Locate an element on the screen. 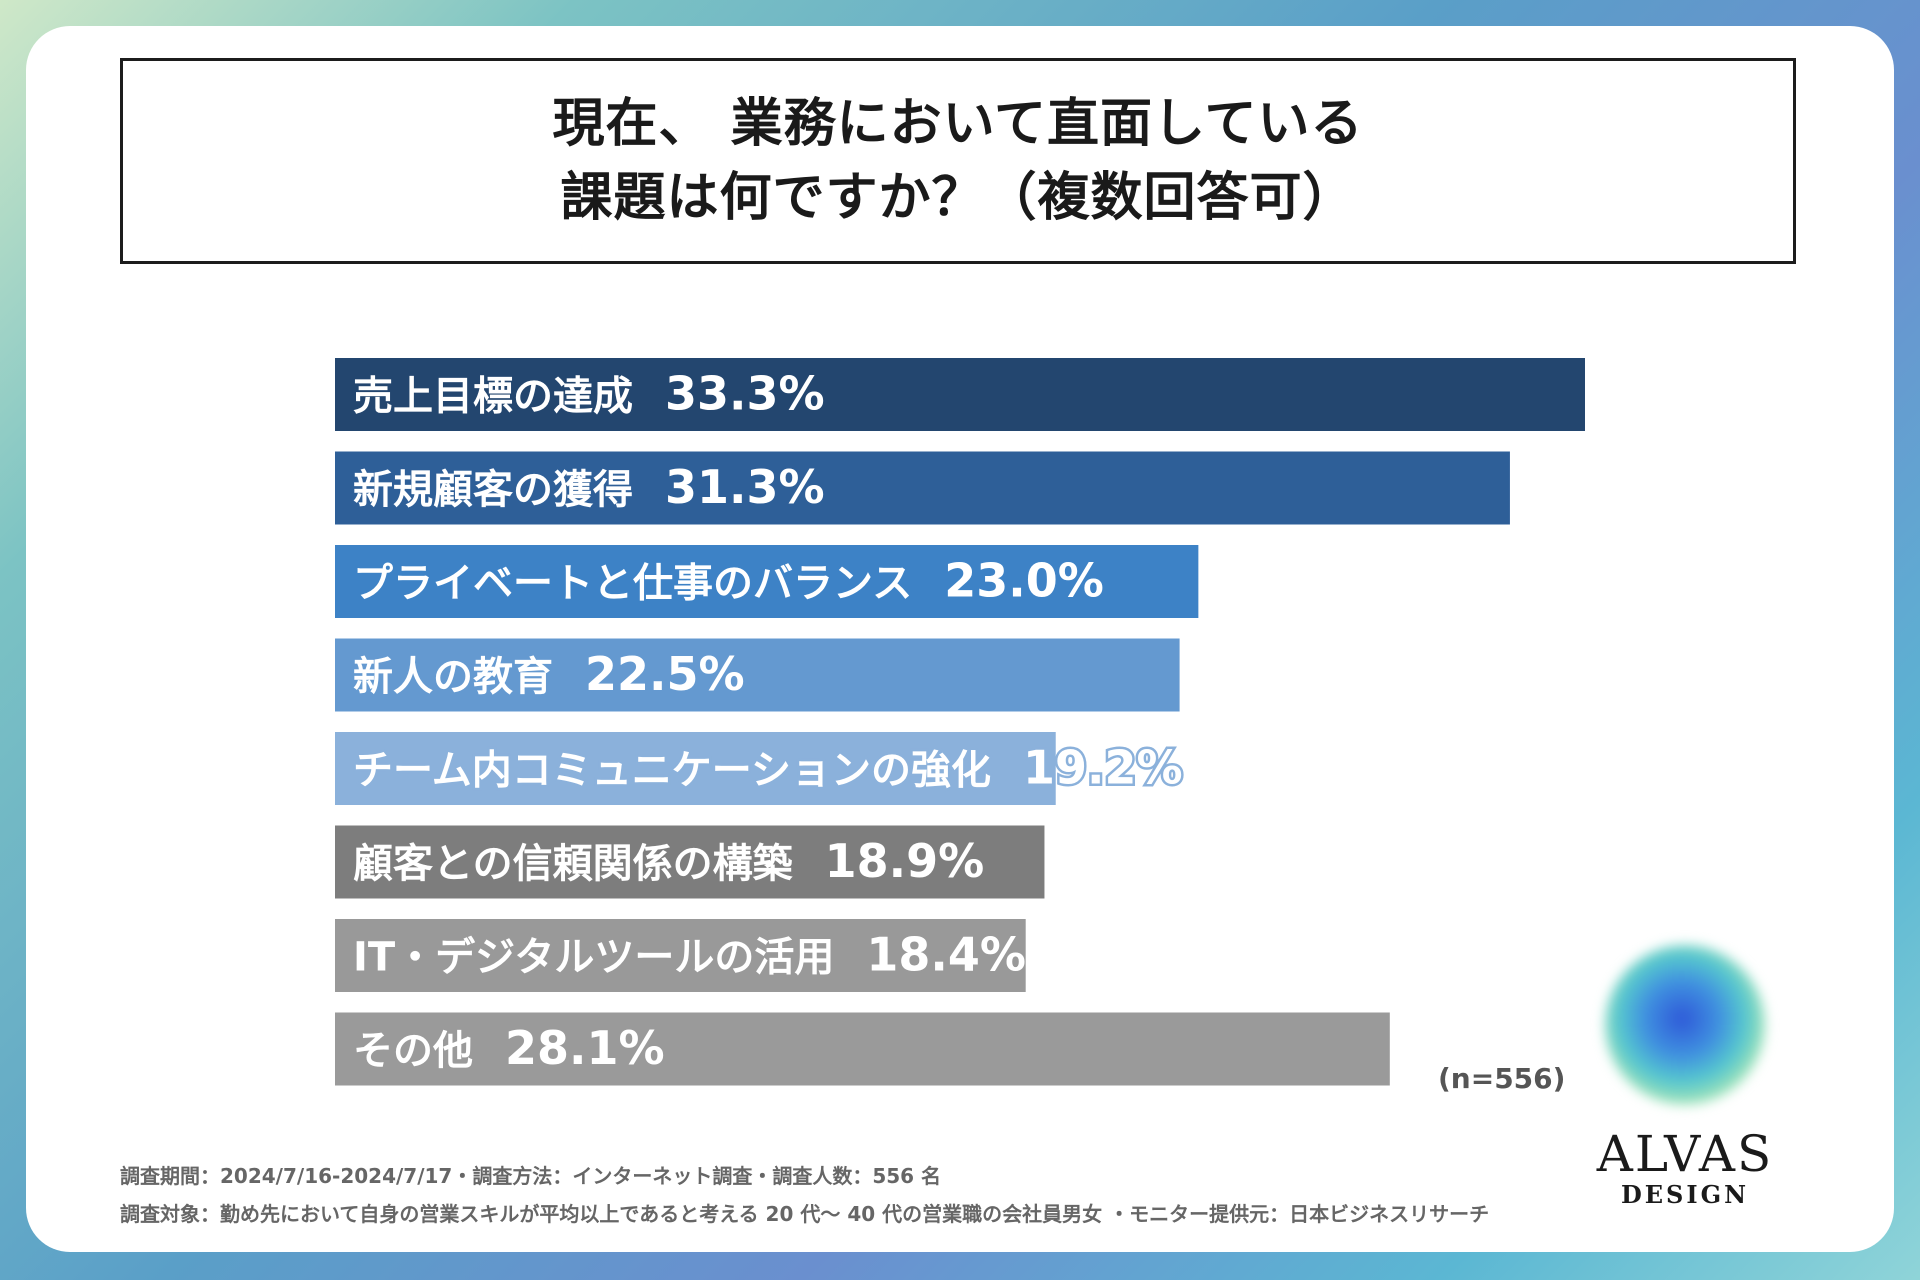  bar-value-4: 22.5% is located at coordinates (665, 674).